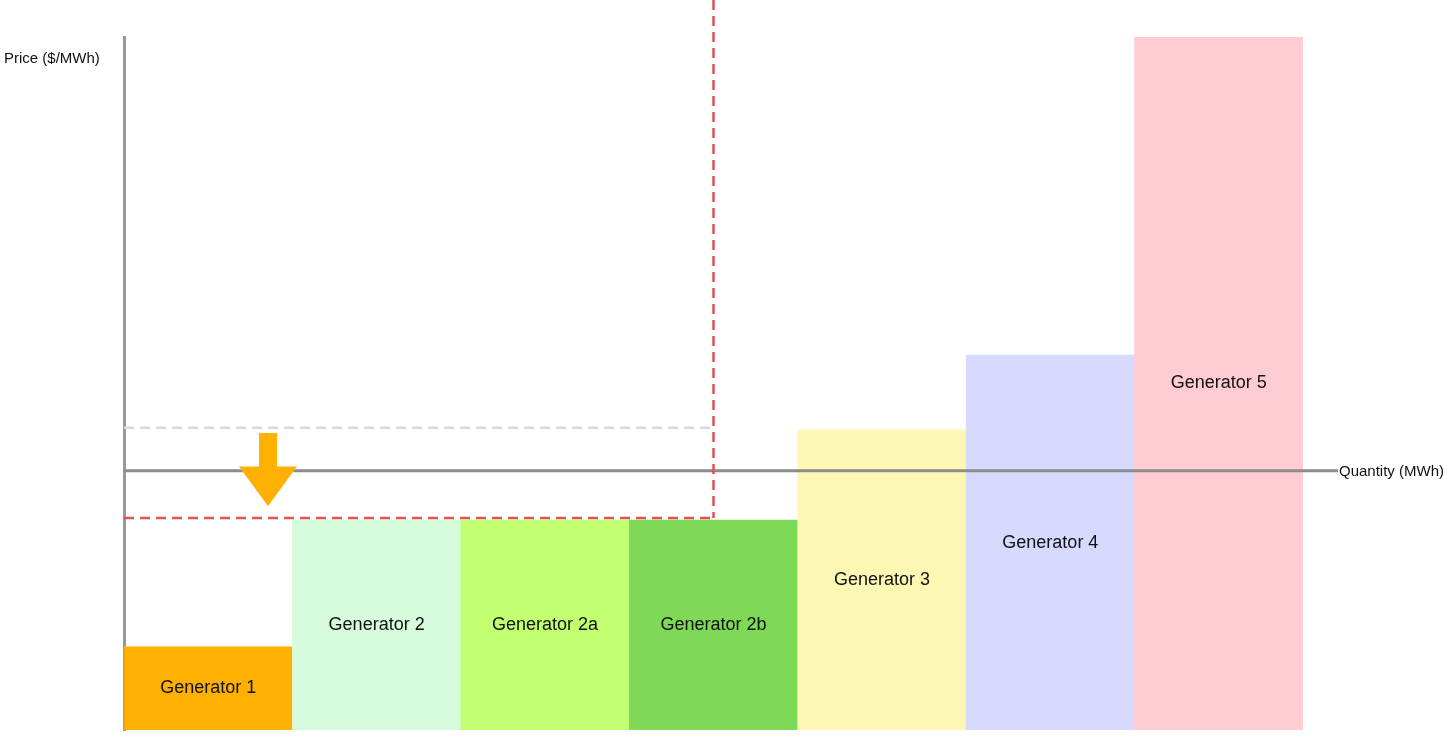 This screenshot has height=738, width=1456. I want to click on x-tick-label: Generator 2, so click(376, 623).